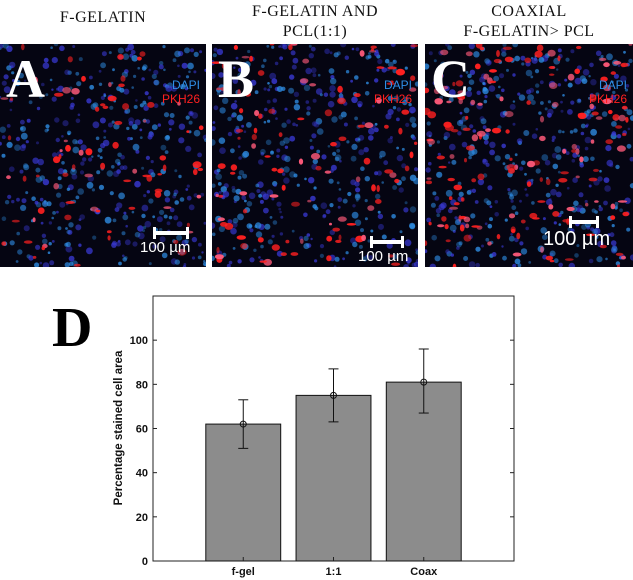 This screenshot has width=633, height=580. I want to click on scale-label-a: 100 µm, so click(165, 247).